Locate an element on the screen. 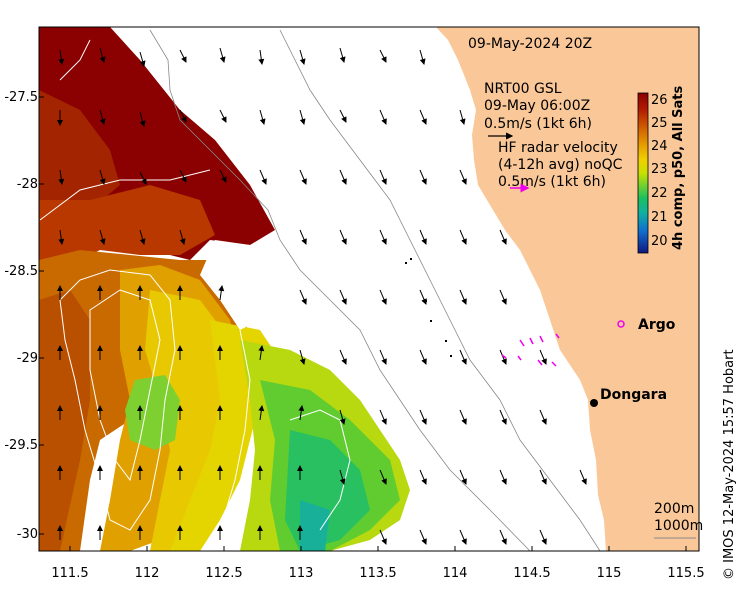  hf-radar-vectors is located at coordinates (530, 350).